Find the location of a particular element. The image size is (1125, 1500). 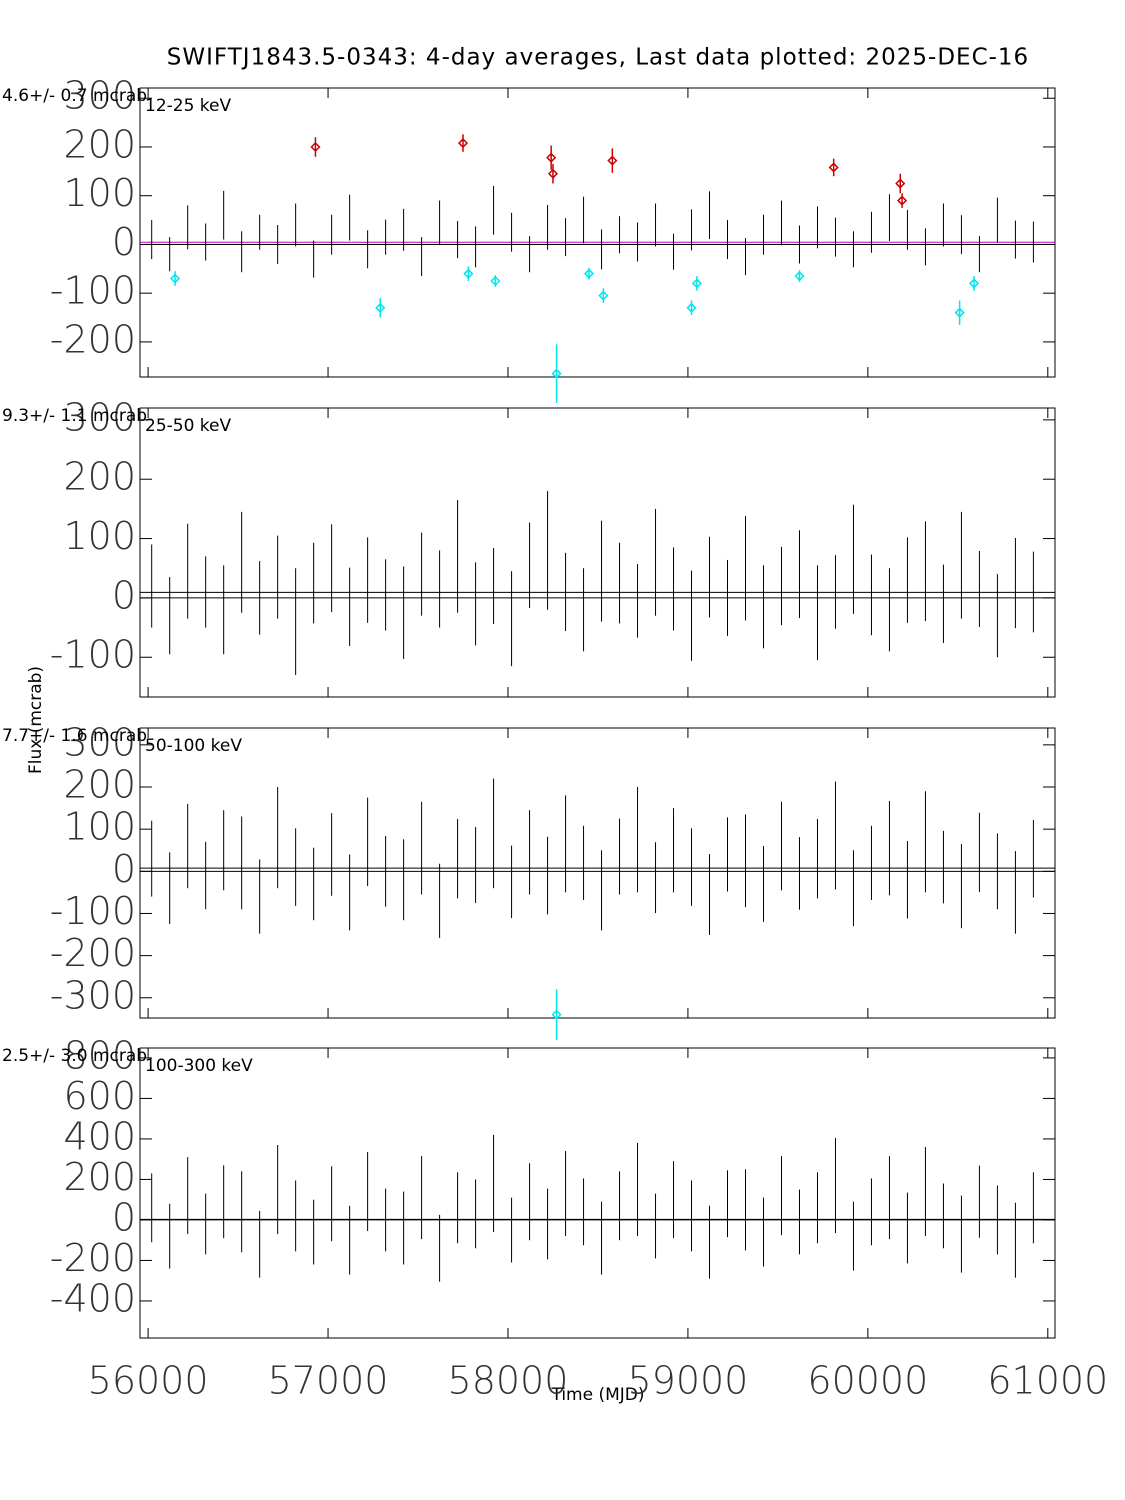

band-label: 25-50 keV is located at coordinates (188, 426).